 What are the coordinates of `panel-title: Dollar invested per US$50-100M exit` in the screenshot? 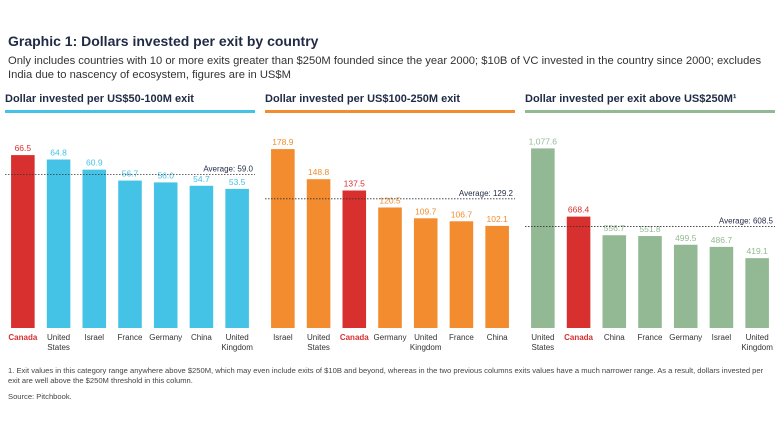 It's located at (99, 99).